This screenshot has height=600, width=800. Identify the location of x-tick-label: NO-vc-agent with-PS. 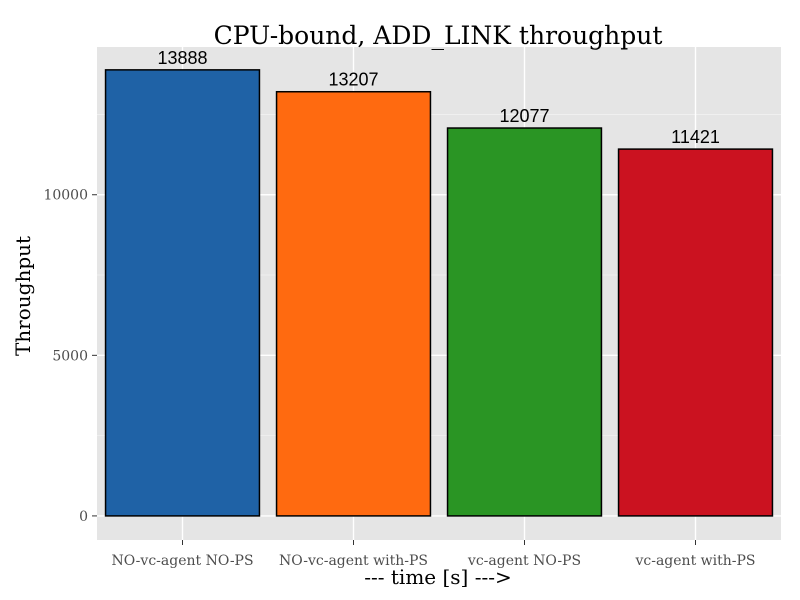
(353, 561).